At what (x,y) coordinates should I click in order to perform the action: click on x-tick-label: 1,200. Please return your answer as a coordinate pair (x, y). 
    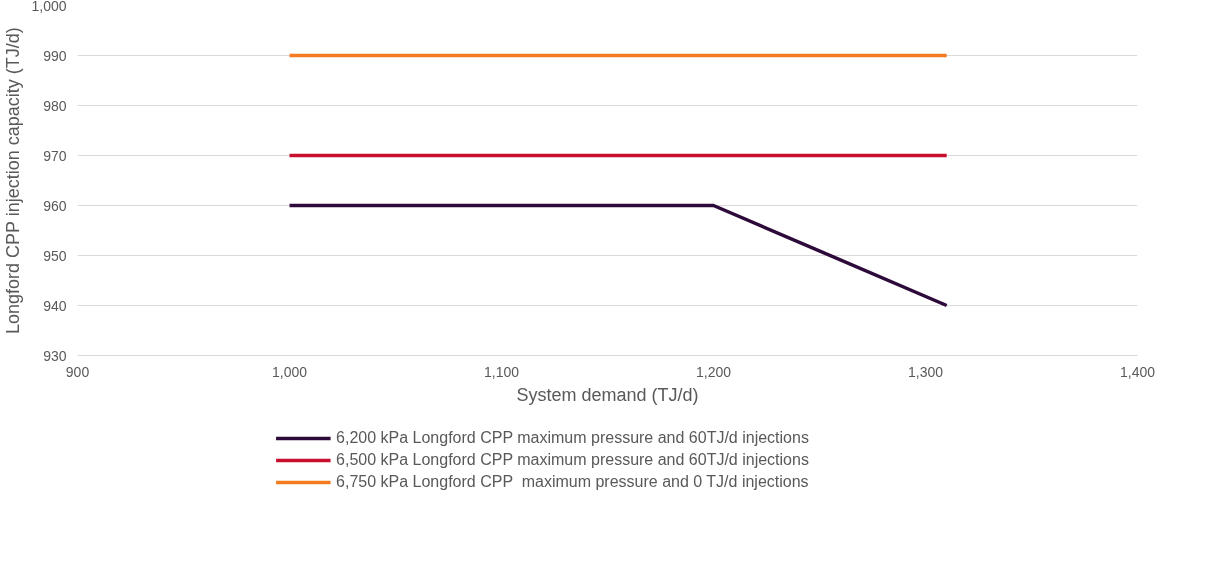
    Looking at the image, I should click on (713, 371).